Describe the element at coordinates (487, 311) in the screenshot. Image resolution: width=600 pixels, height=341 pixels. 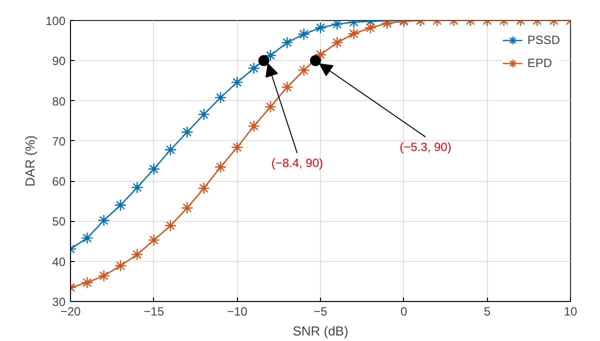
I see `x-tick-label: 5` at that location.